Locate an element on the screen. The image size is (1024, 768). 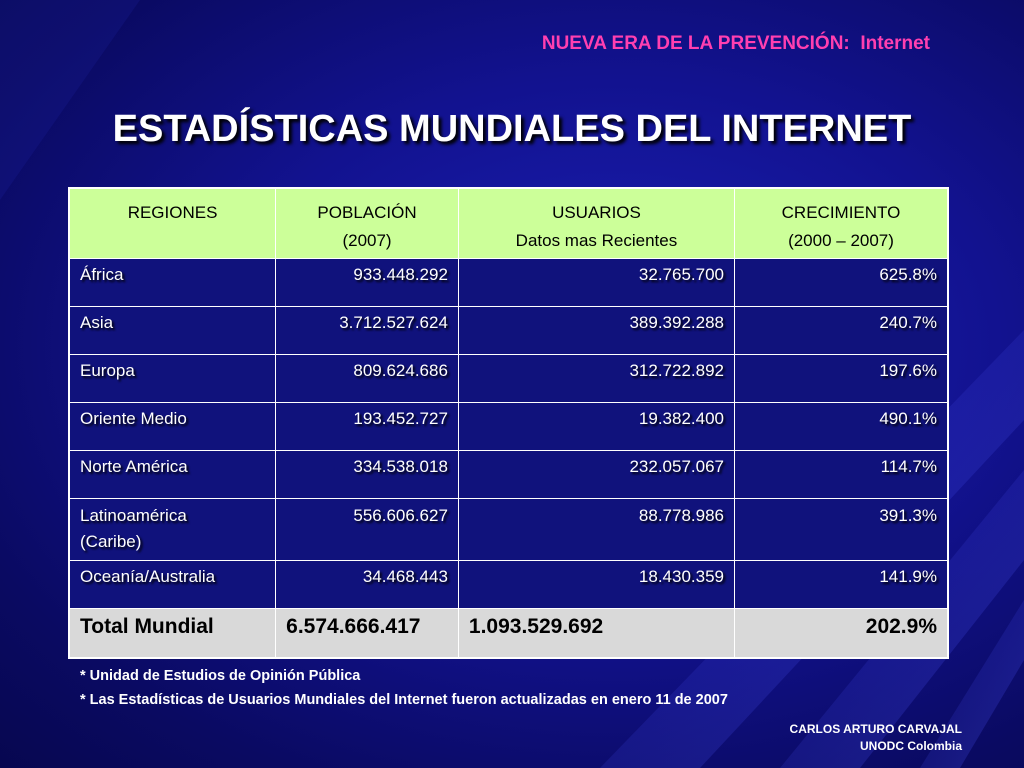
users-cell: 18.430.359 is located at coordinates (596, 584).